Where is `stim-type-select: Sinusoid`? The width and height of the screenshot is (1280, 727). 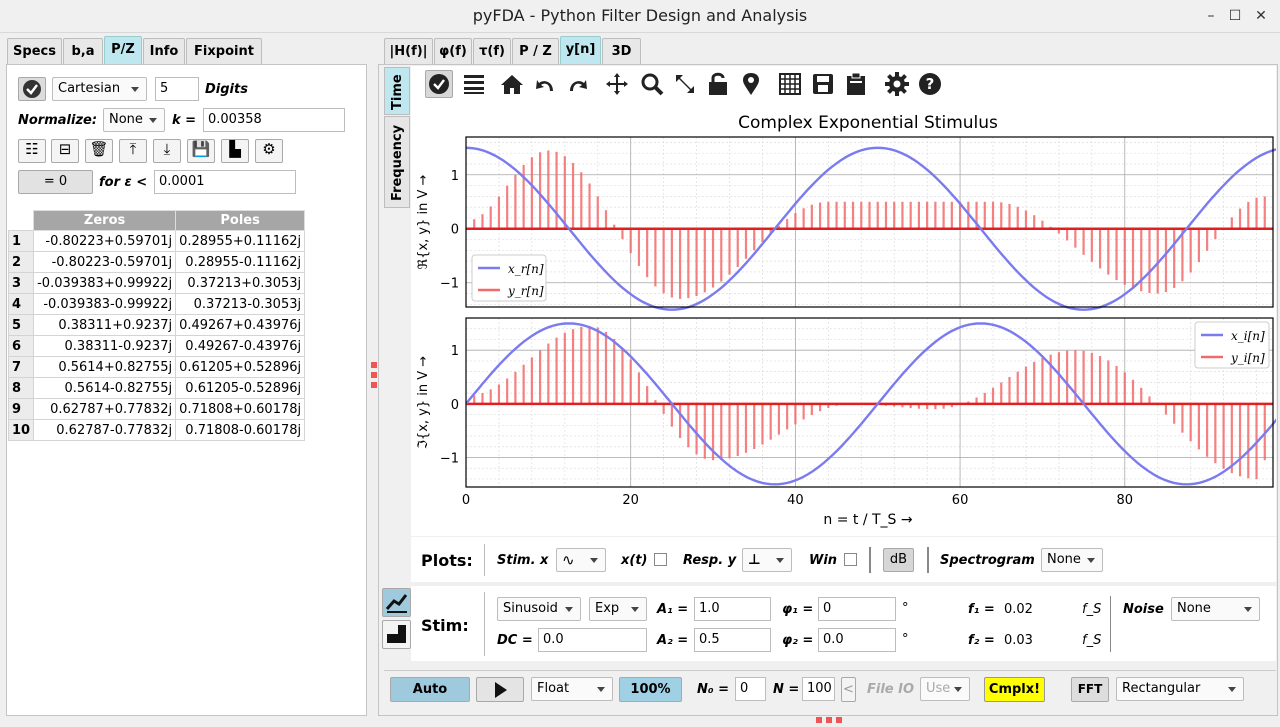
stim-type-select: Sinusoid is located at coordinates (539, 609).